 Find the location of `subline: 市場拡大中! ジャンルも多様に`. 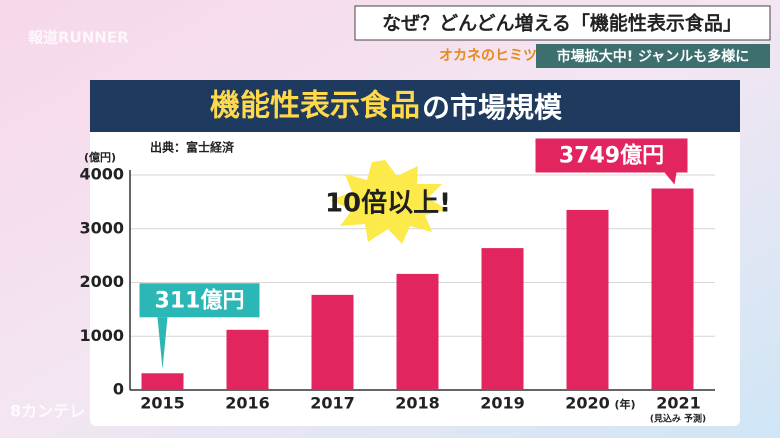

subline: 市場拡大中! ジャンルも多様に is located at coordinates (653, 56).